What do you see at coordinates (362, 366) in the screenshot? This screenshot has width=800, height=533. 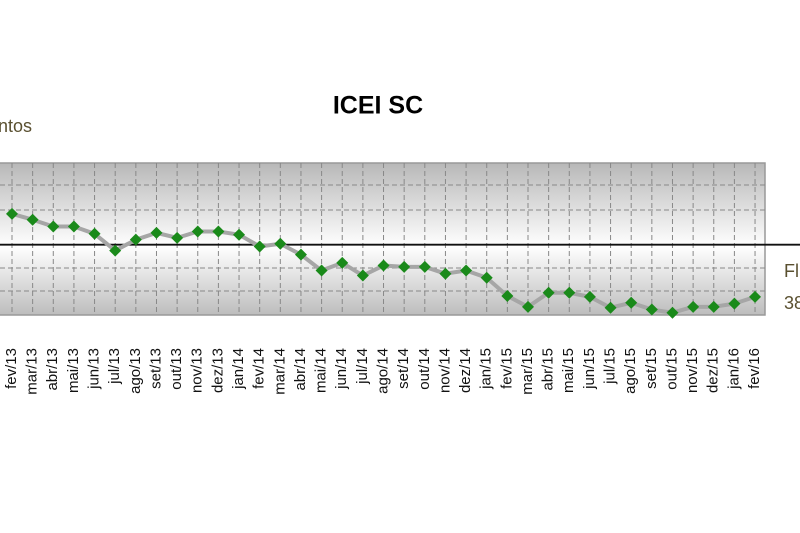 I see `x-tick-label: jul/14` at bounding box center [362, 366].